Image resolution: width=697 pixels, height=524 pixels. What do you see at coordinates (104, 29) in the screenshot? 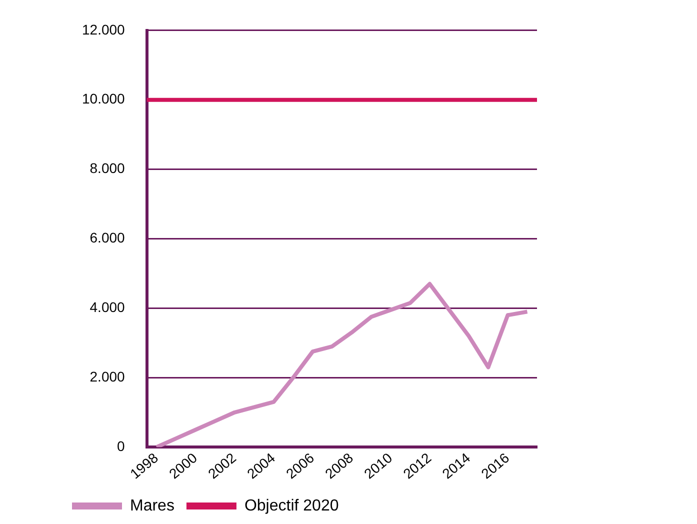
I see `y-tick-label: 12.000` at bounding box center [104, 29].